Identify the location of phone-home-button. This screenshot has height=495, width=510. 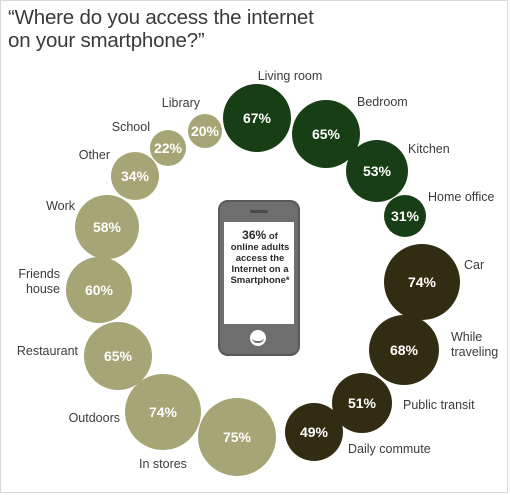
(258, 338).